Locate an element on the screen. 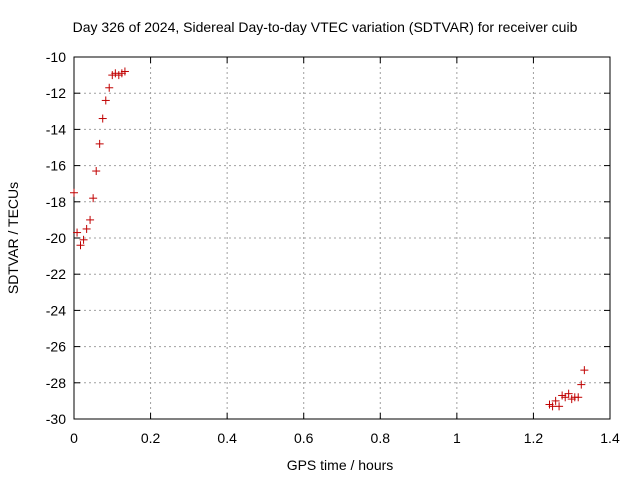  x-tick-label: 0.6 is located at coordinates (304, 438).